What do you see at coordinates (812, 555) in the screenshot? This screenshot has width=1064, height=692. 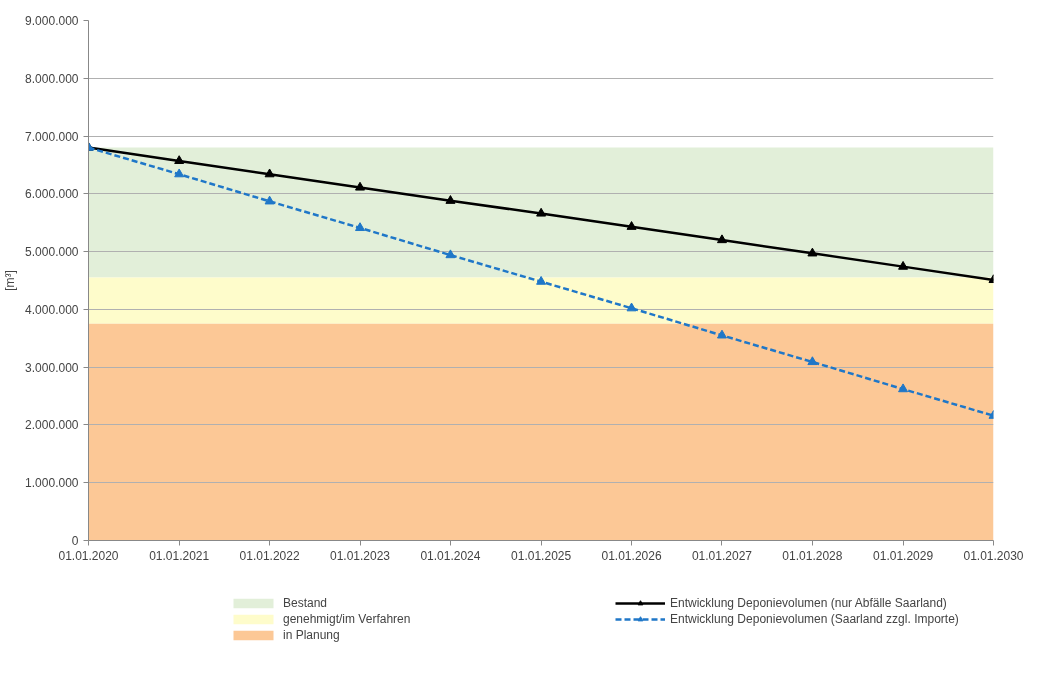 I see `x-tick-label: 01.01.2028` at bounding box center [812, 555].